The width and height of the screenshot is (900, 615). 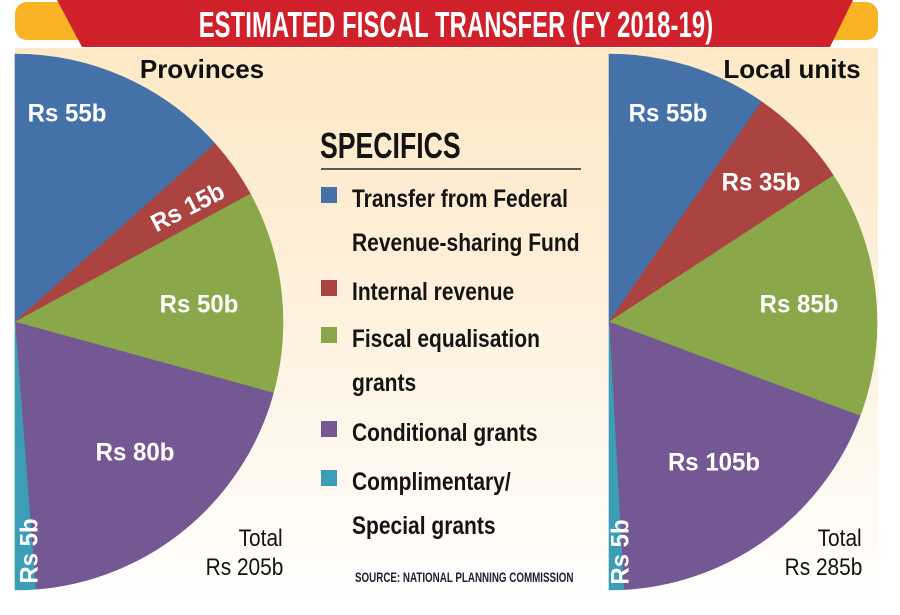 I want to click on data-label-local-conditional-grants: Rs 105b, so click(x=714, y=462).